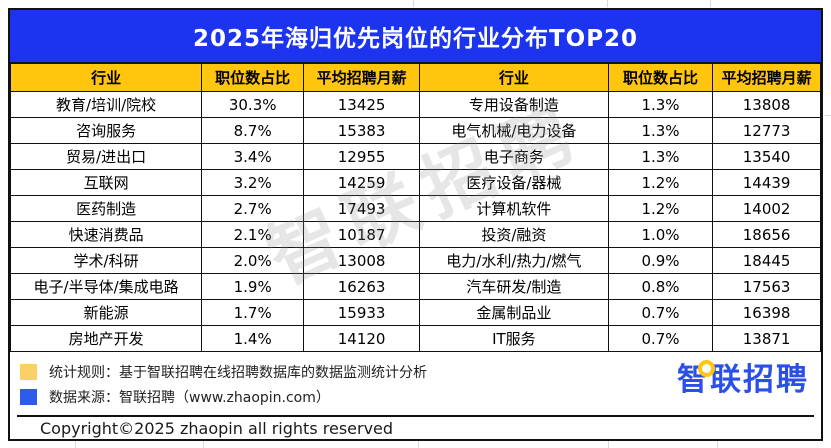 This screenshot has height=448, width=831. Describe the element at coordinates (28, 397) in the screenshot. I see `blue-swatch-icon` at that location.